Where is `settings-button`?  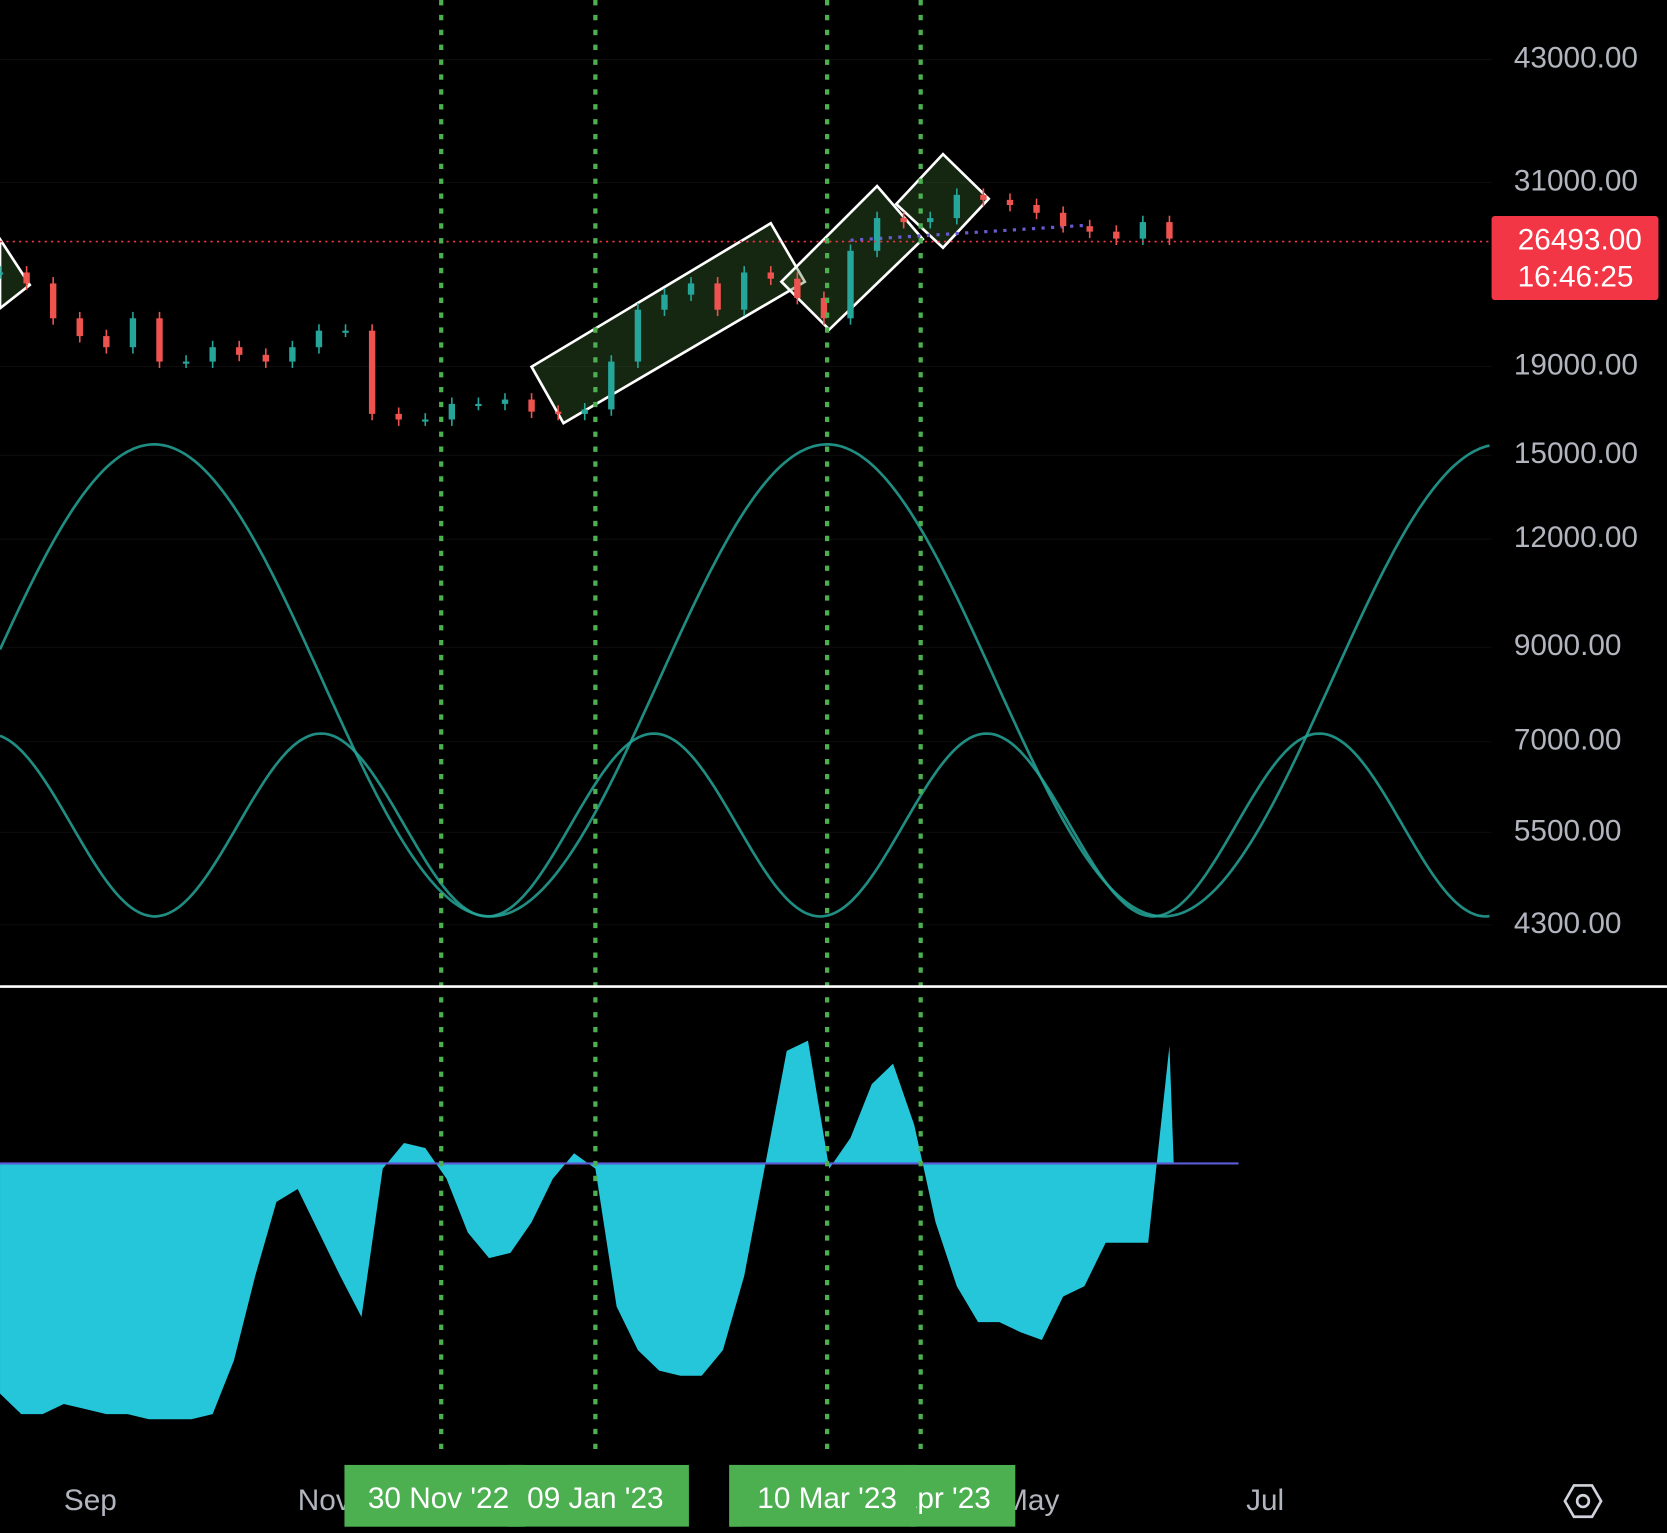 settings-button is located at coordinates (1583, 1501).